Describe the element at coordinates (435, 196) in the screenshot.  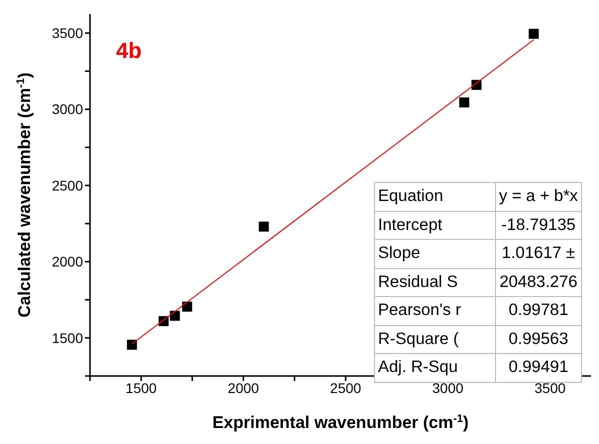
I see `annotation: Equation` at that location.